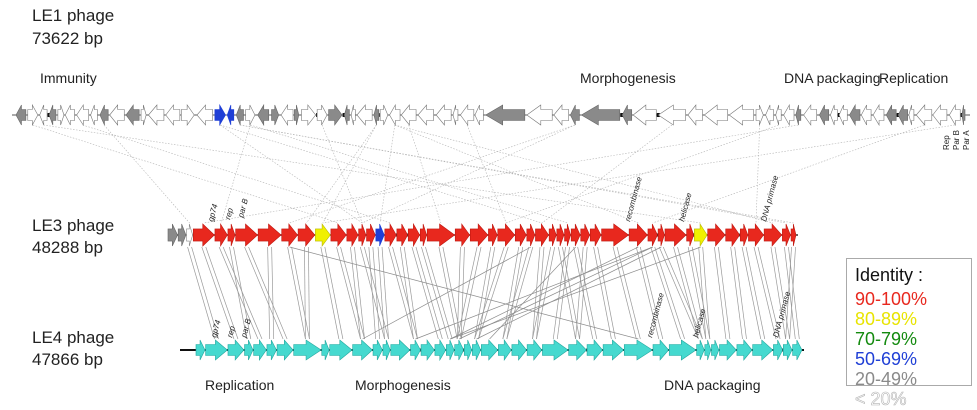 The width and height of the screenshot is (977, 410). What do you see at coordinates (229, 213) in the screenshot?
I see `le3-label-rep: rep` at bounding box center [229, 213].